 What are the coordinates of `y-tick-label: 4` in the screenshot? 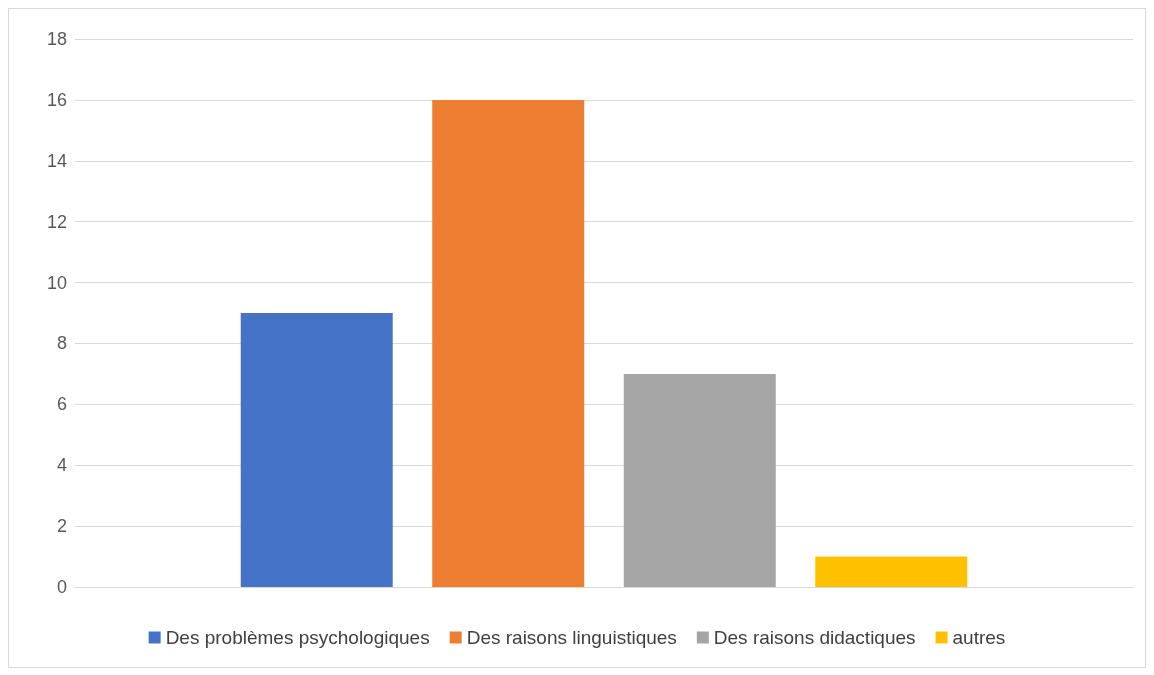 It's located at (61, 465).